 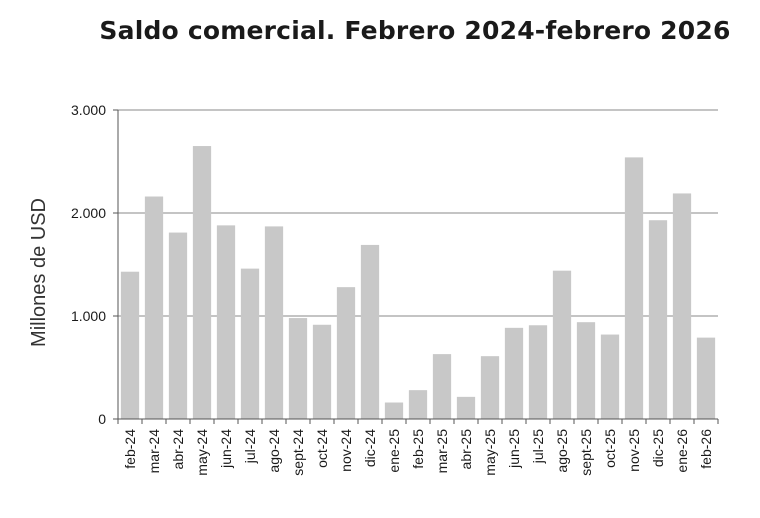 What do you see at coordinates (88, 213) in the screenshot?
I see `y-tick-label: 2.000` at bounding box center [88, 213].